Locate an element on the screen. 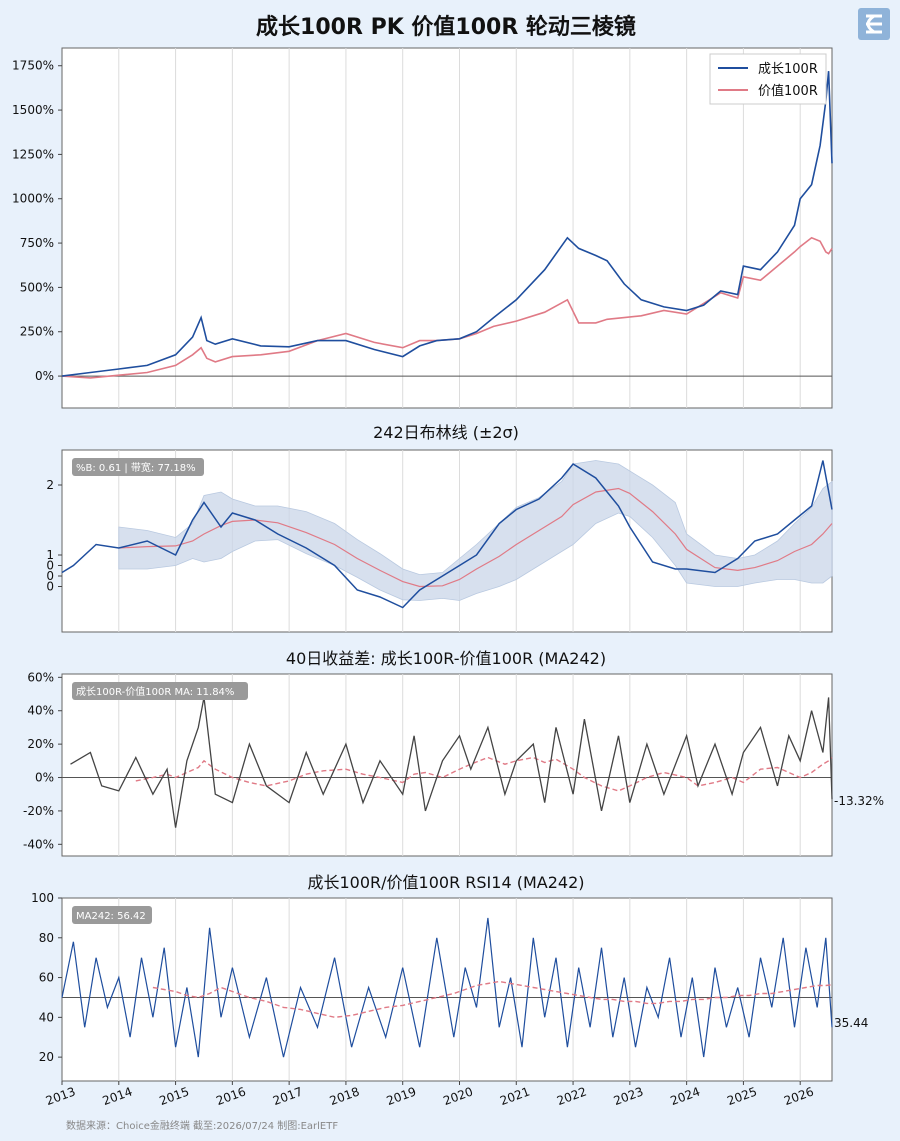 Image resolution: width=900 pixels, height=1141 pixels. bollinger-price-line is located at coordinates (447, 534).